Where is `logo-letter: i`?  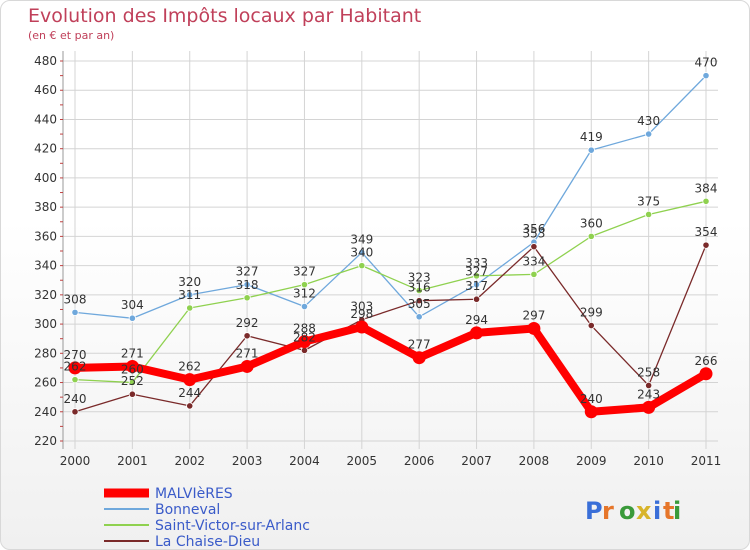
logo-letter: i is located at coordinates (657, 511).